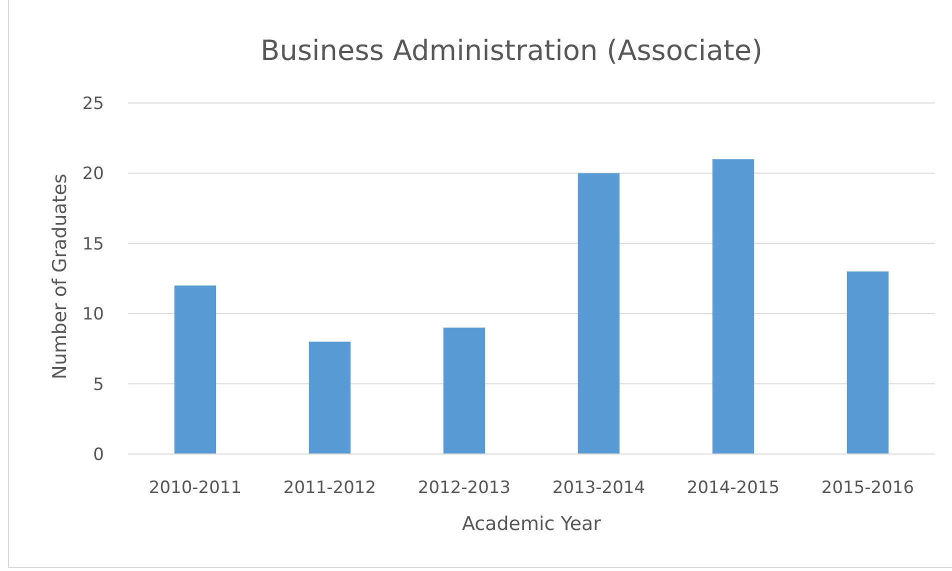 The width and height of the screenshot is (952, 571). I want to click on y-tick-label: 10, so click(93, 314).